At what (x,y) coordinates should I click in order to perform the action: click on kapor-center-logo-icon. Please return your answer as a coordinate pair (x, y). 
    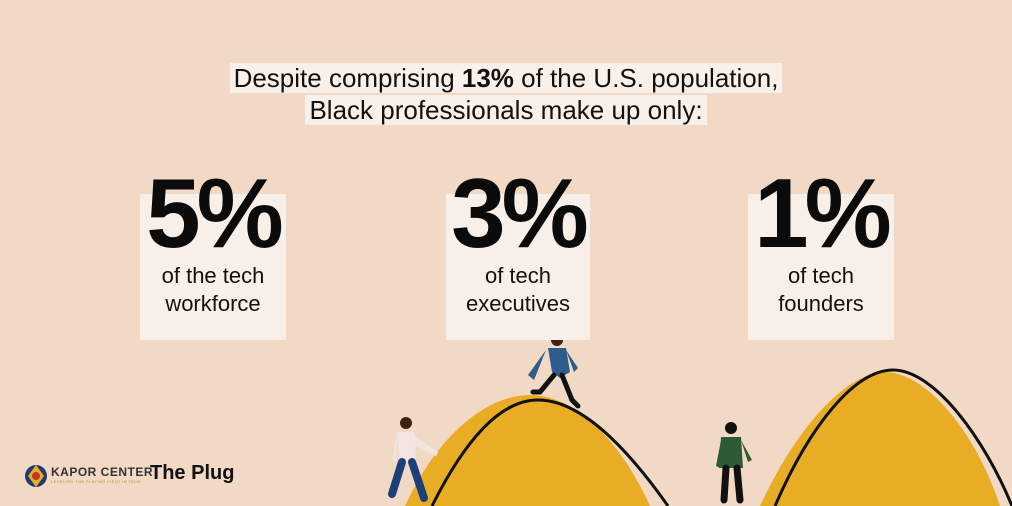
    Looking at the image, I should click on (36, 476).